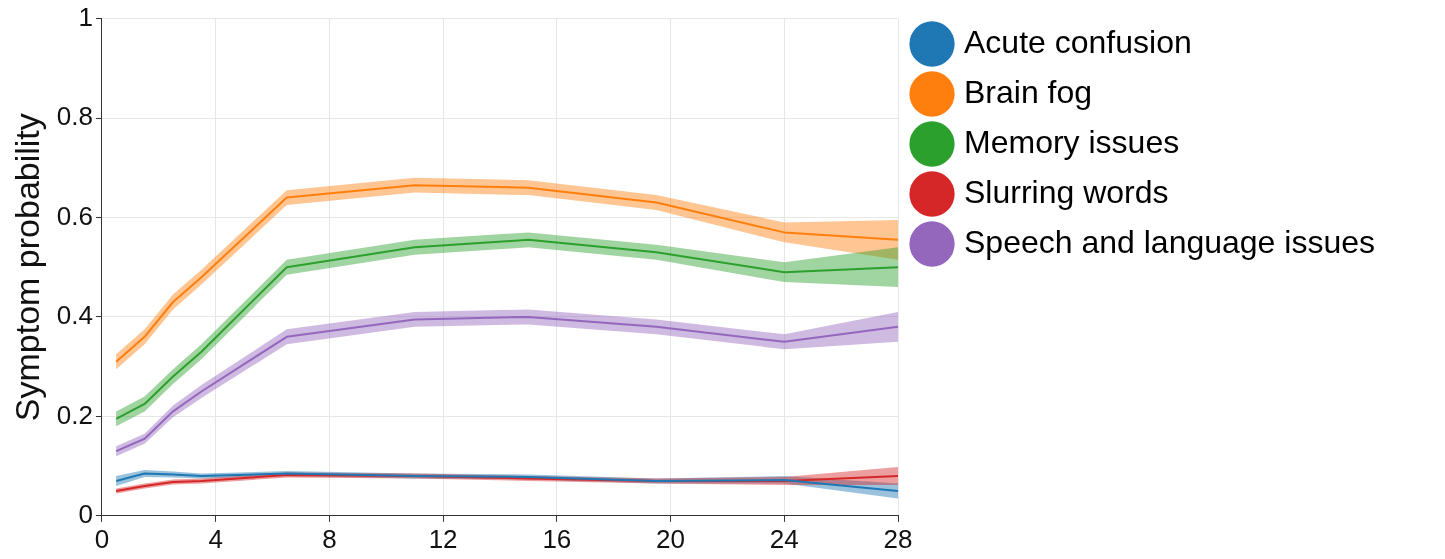 Image resolution: width=1445 pixels, height=559 pixels. What do you see at coordinates (671, 538) in the screenshot?
I see `x-tick-label: 20` at bounding box center [671, 538].